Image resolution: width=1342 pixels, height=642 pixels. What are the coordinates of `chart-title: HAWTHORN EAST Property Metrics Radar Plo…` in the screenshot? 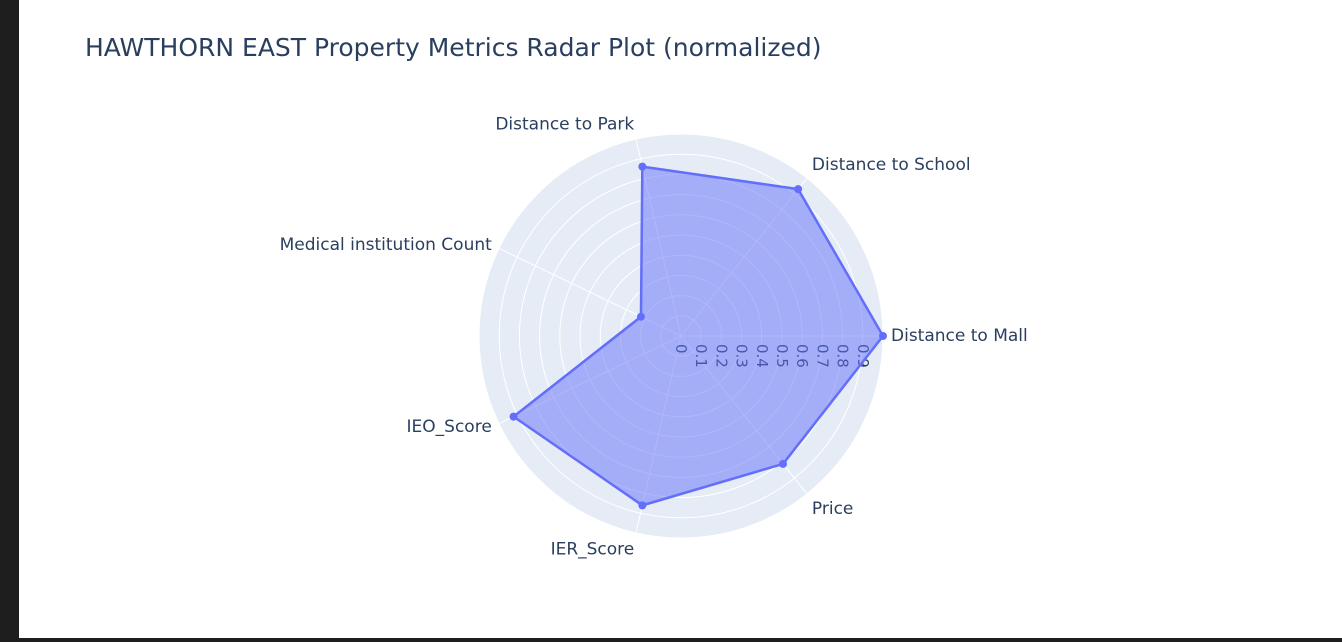 It's located at (453, 47).